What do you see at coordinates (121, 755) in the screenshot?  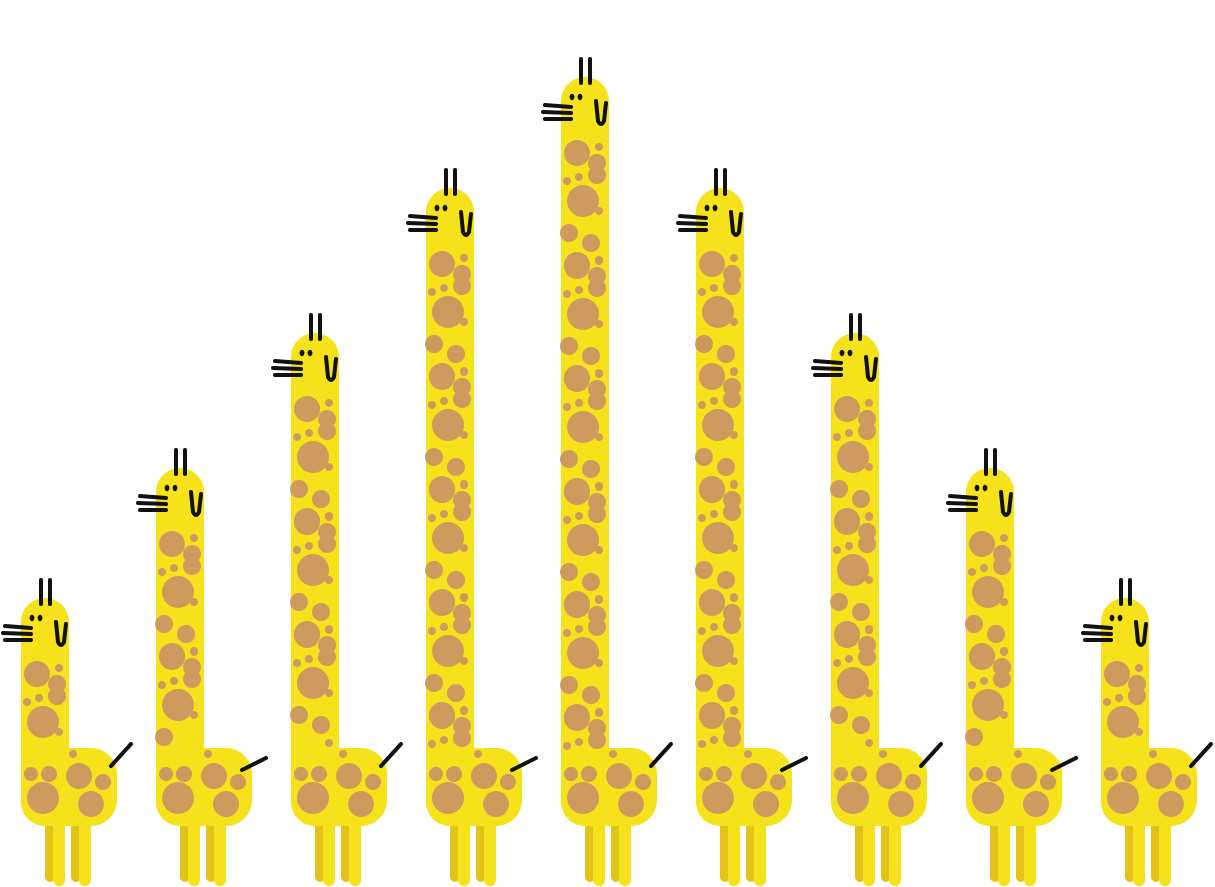 I see `tail` at bounding box center [121, 755].